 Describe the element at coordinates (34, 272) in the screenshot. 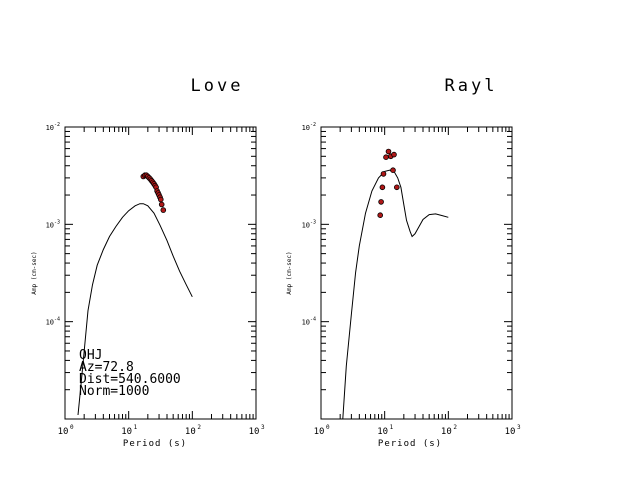

I see `y-axis-label-love: Amp (cm-sec)` at that location.